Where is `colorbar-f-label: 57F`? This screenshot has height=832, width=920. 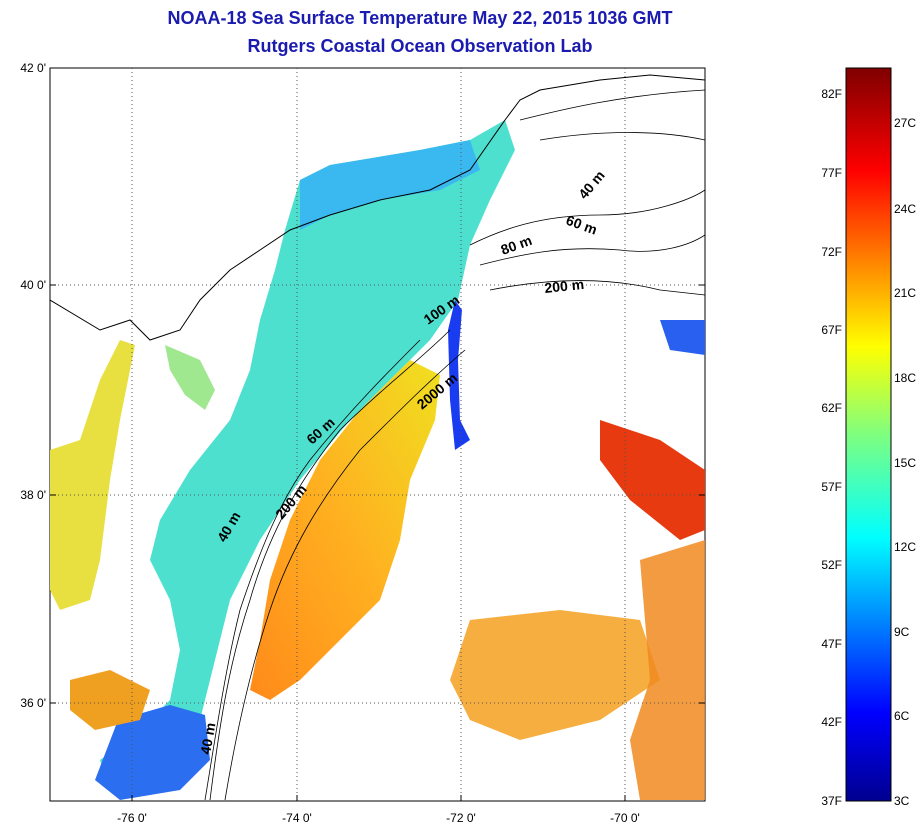 colorbar-f-label: 57F is located at coordinates (831, 487).